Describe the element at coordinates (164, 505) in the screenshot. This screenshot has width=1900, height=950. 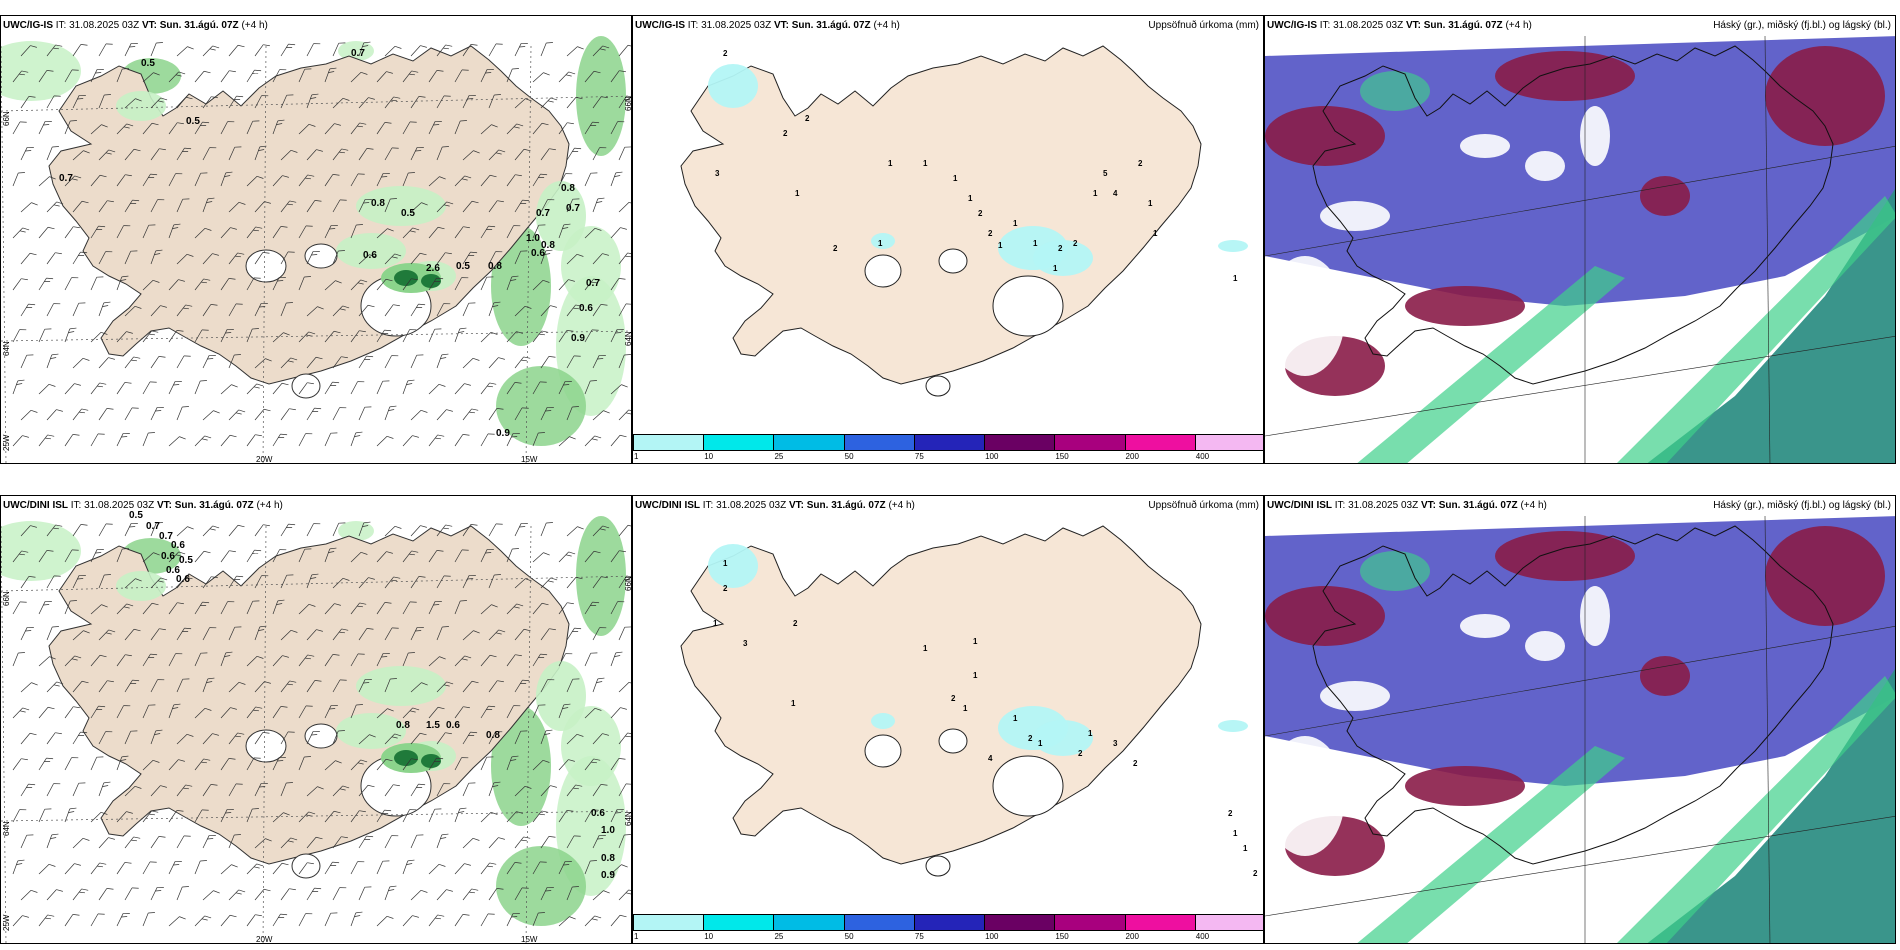
I see `vt-label: VT:` at that location.